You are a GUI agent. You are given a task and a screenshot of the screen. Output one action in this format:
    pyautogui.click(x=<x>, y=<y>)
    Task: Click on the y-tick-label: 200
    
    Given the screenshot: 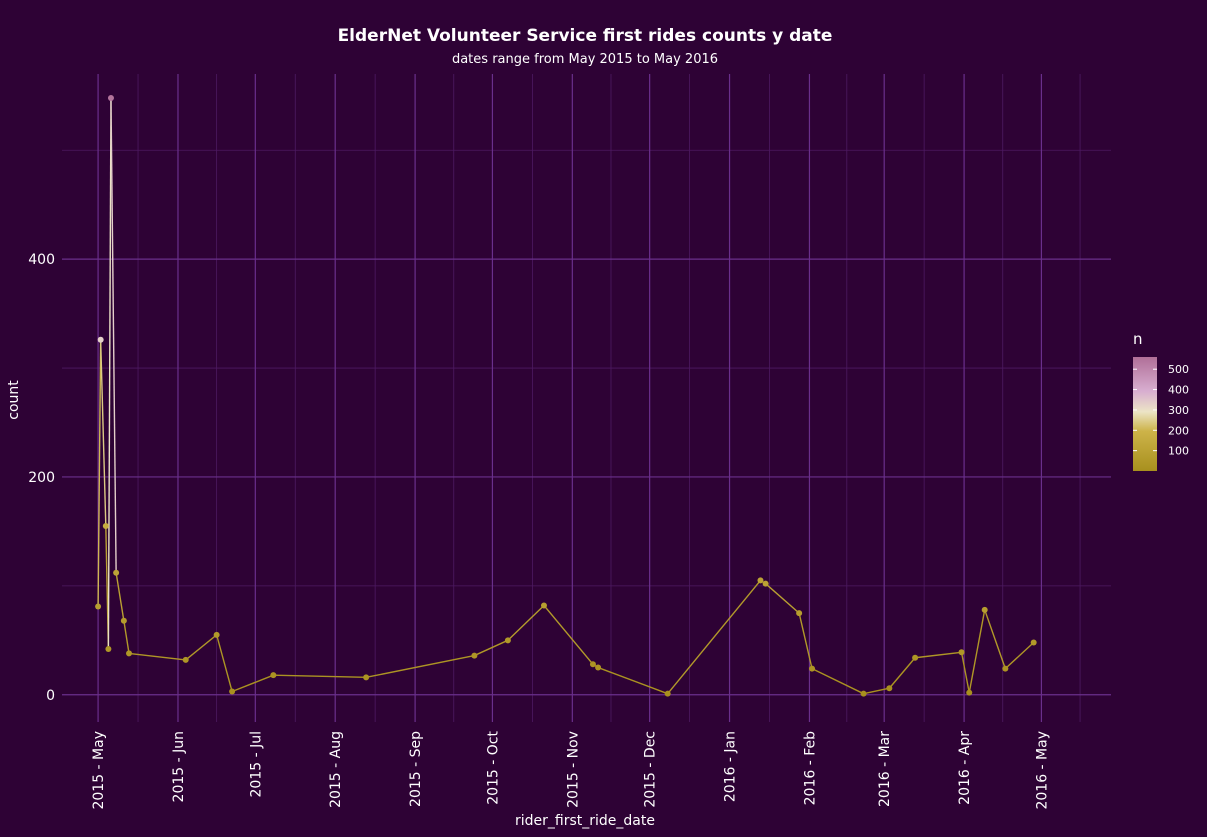 What is the action you would take?
    pyautogui.click(x=41, y=478)
    